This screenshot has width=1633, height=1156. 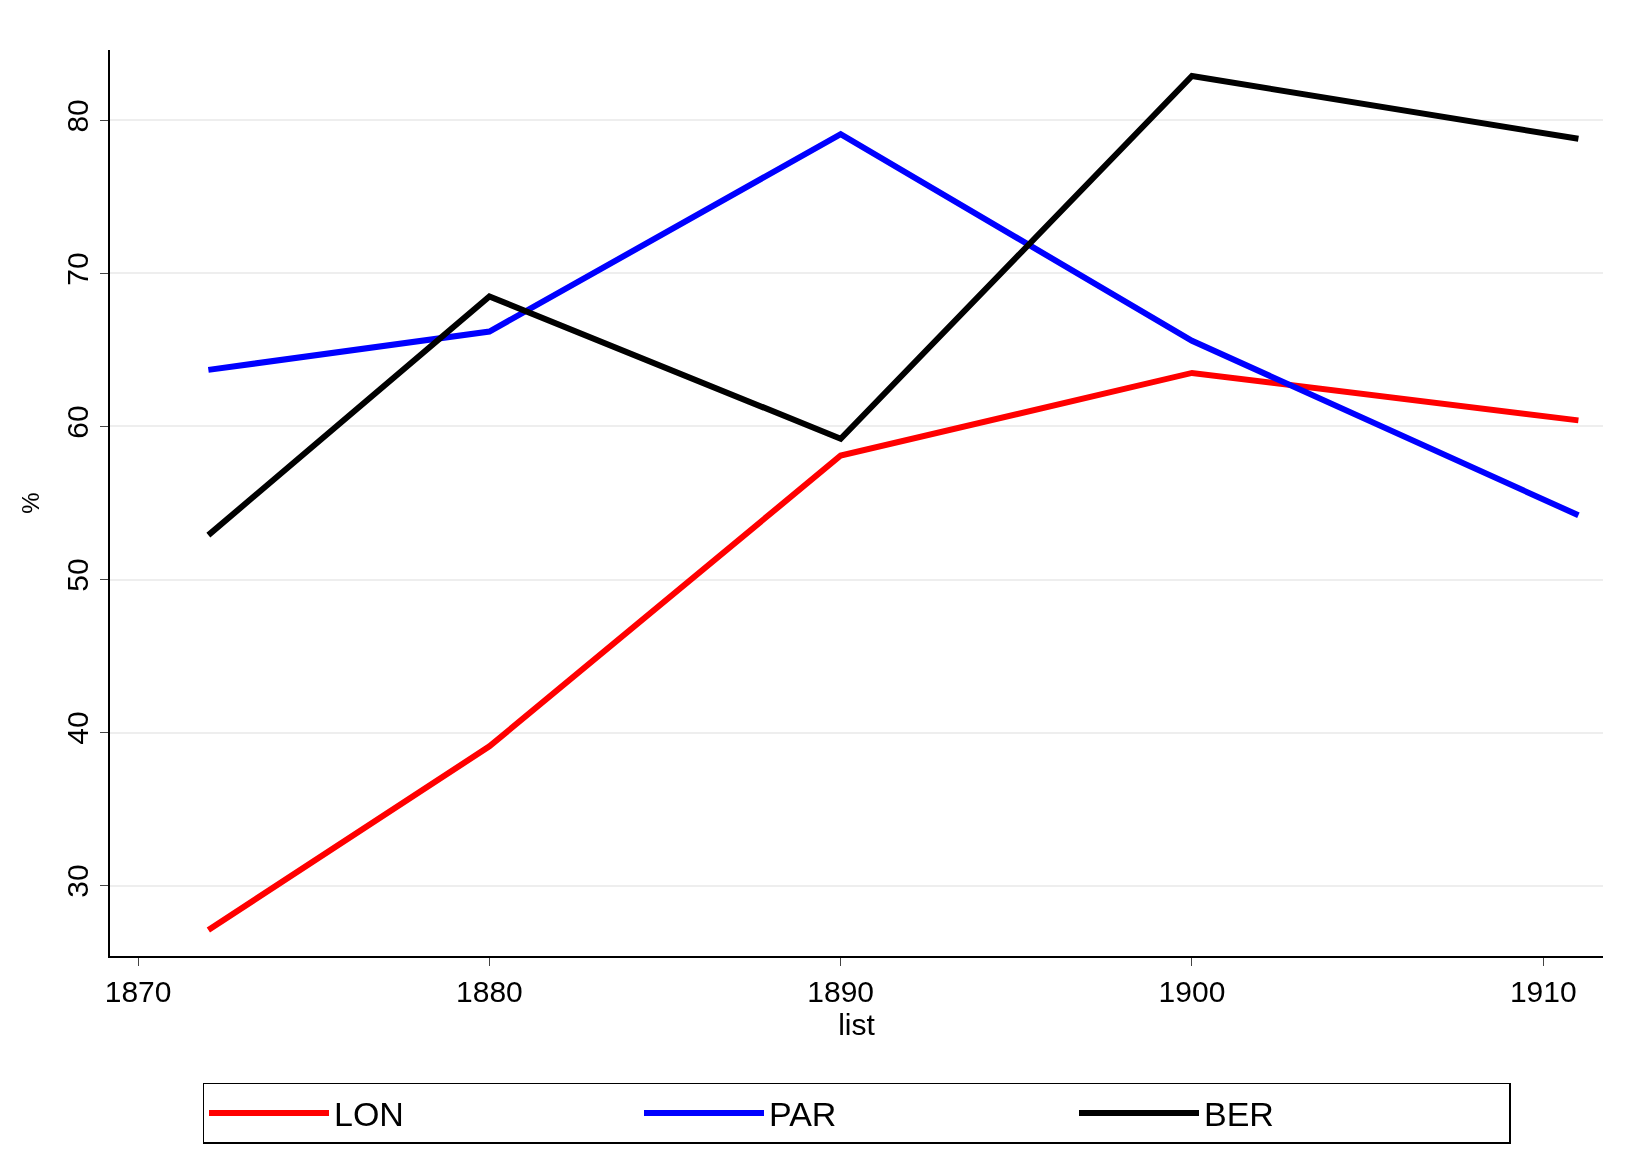 What do you see at coordinates (78, 116) in the screenshot?
I see `y-tick-label: 80` at bounding box center [78, 116].